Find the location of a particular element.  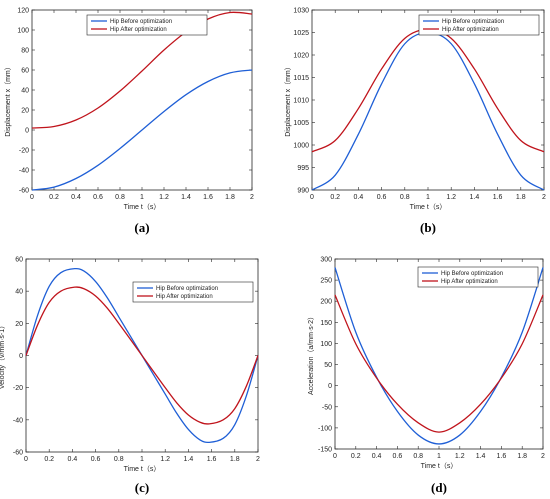

panel-caption: (c) is located at coordinates (142, 487).